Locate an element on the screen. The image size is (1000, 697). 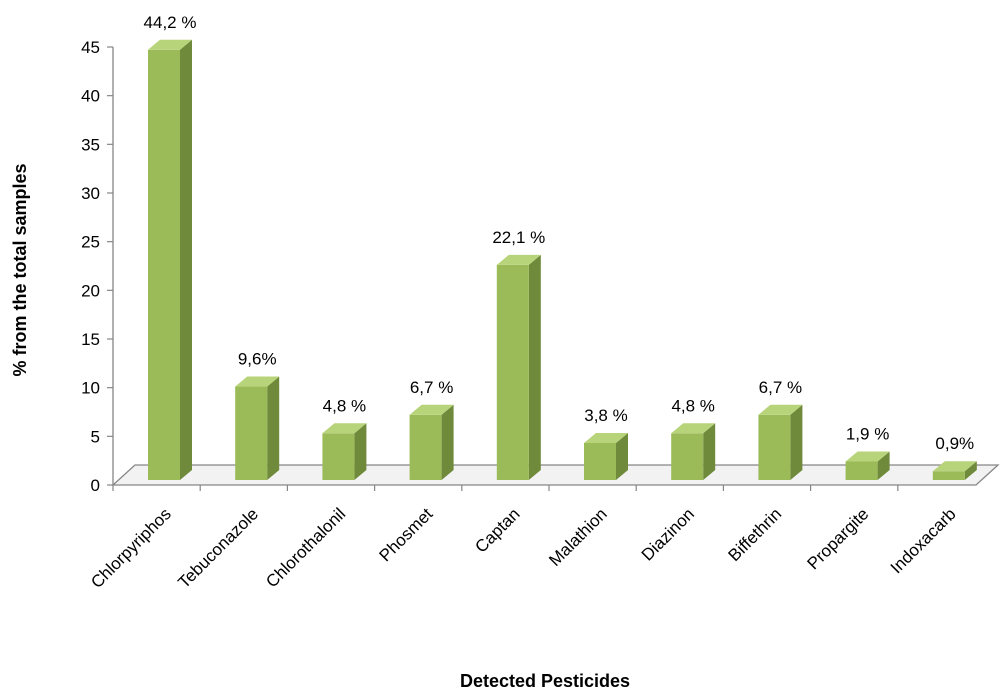
category-label: Chlorpyriphos is located at coordinates (131, 548).